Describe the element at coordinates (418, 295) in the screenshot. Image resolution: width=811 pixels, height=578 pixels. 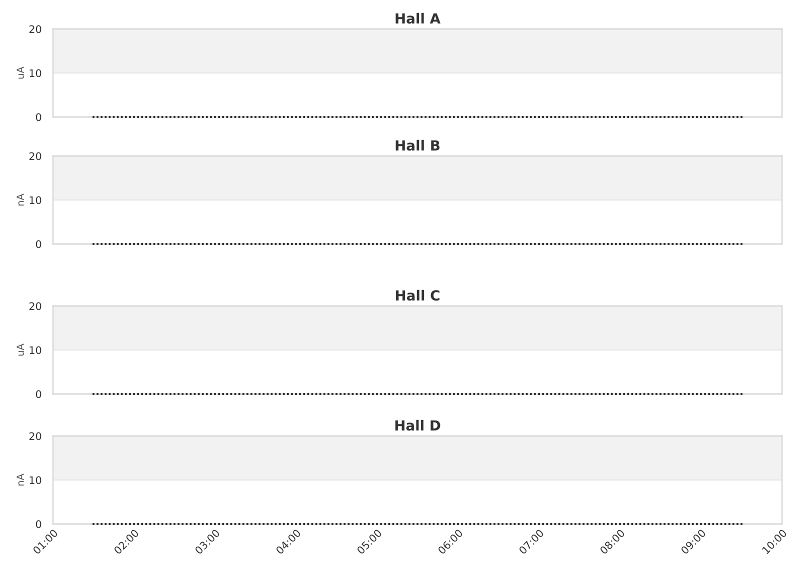
I see `chart-title: Hall C` at that location.